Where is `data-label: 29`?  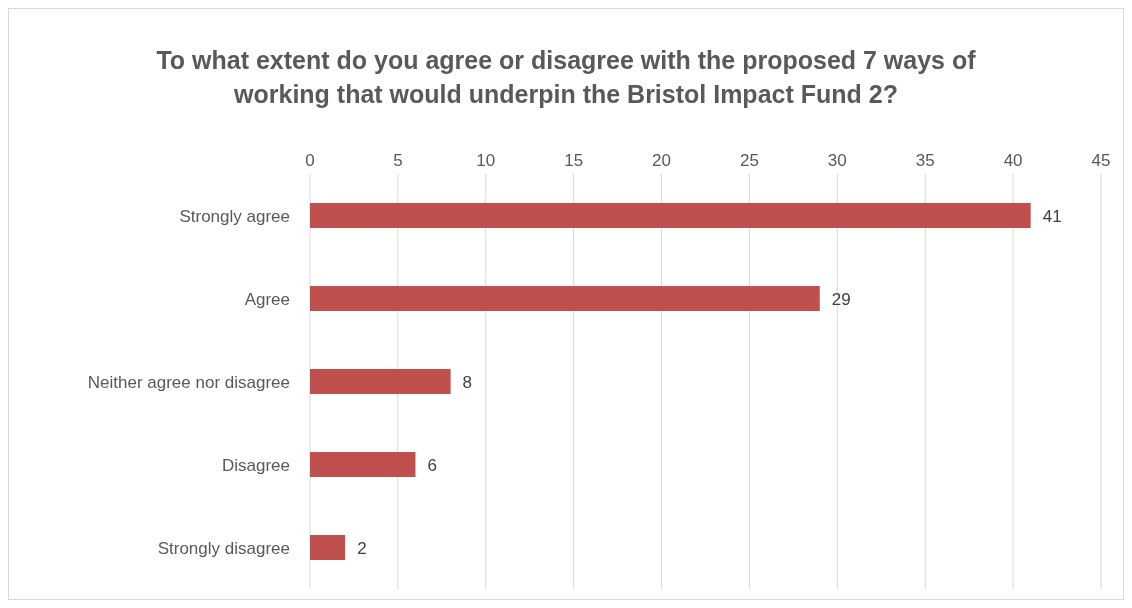 data-label: 29 is located at coordinates (841, 299).